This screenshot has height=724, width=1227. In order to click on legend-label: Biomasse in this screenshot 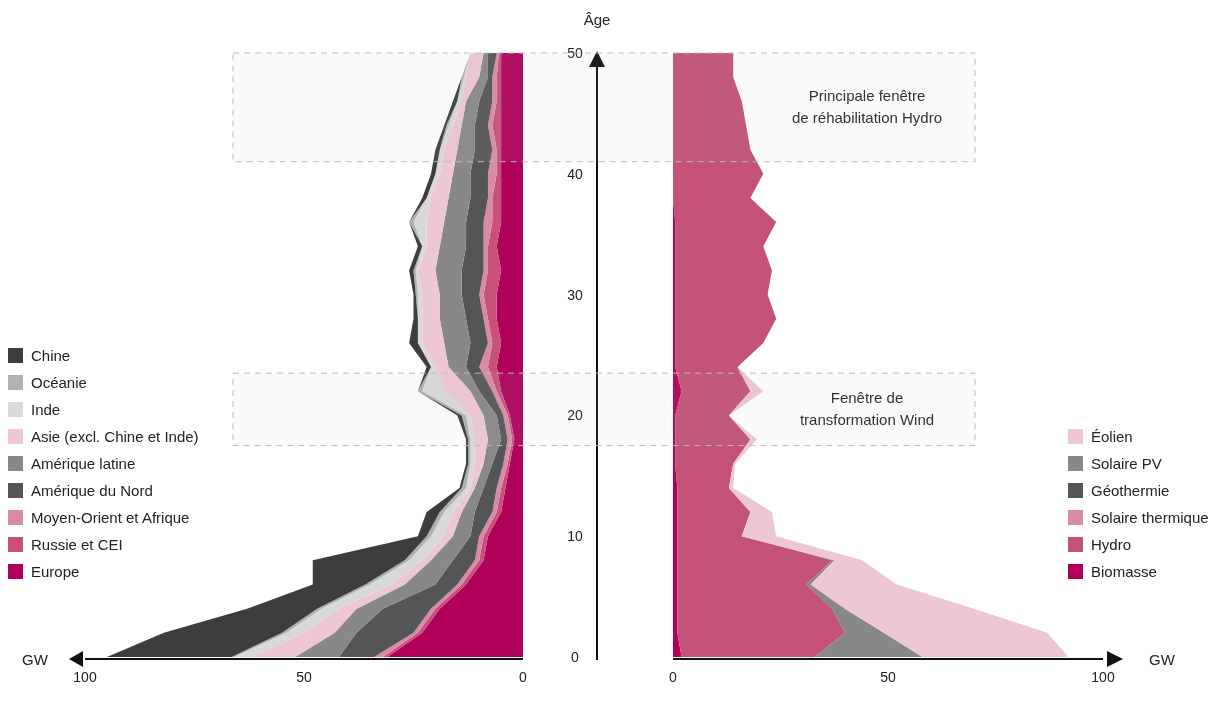, I will do `click(1124, 571)`.